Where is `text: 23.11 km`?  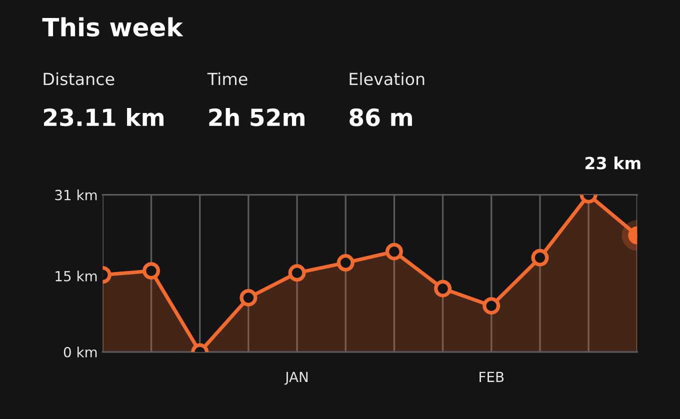 text: 23.11 km is located at coordinates (104, 117).